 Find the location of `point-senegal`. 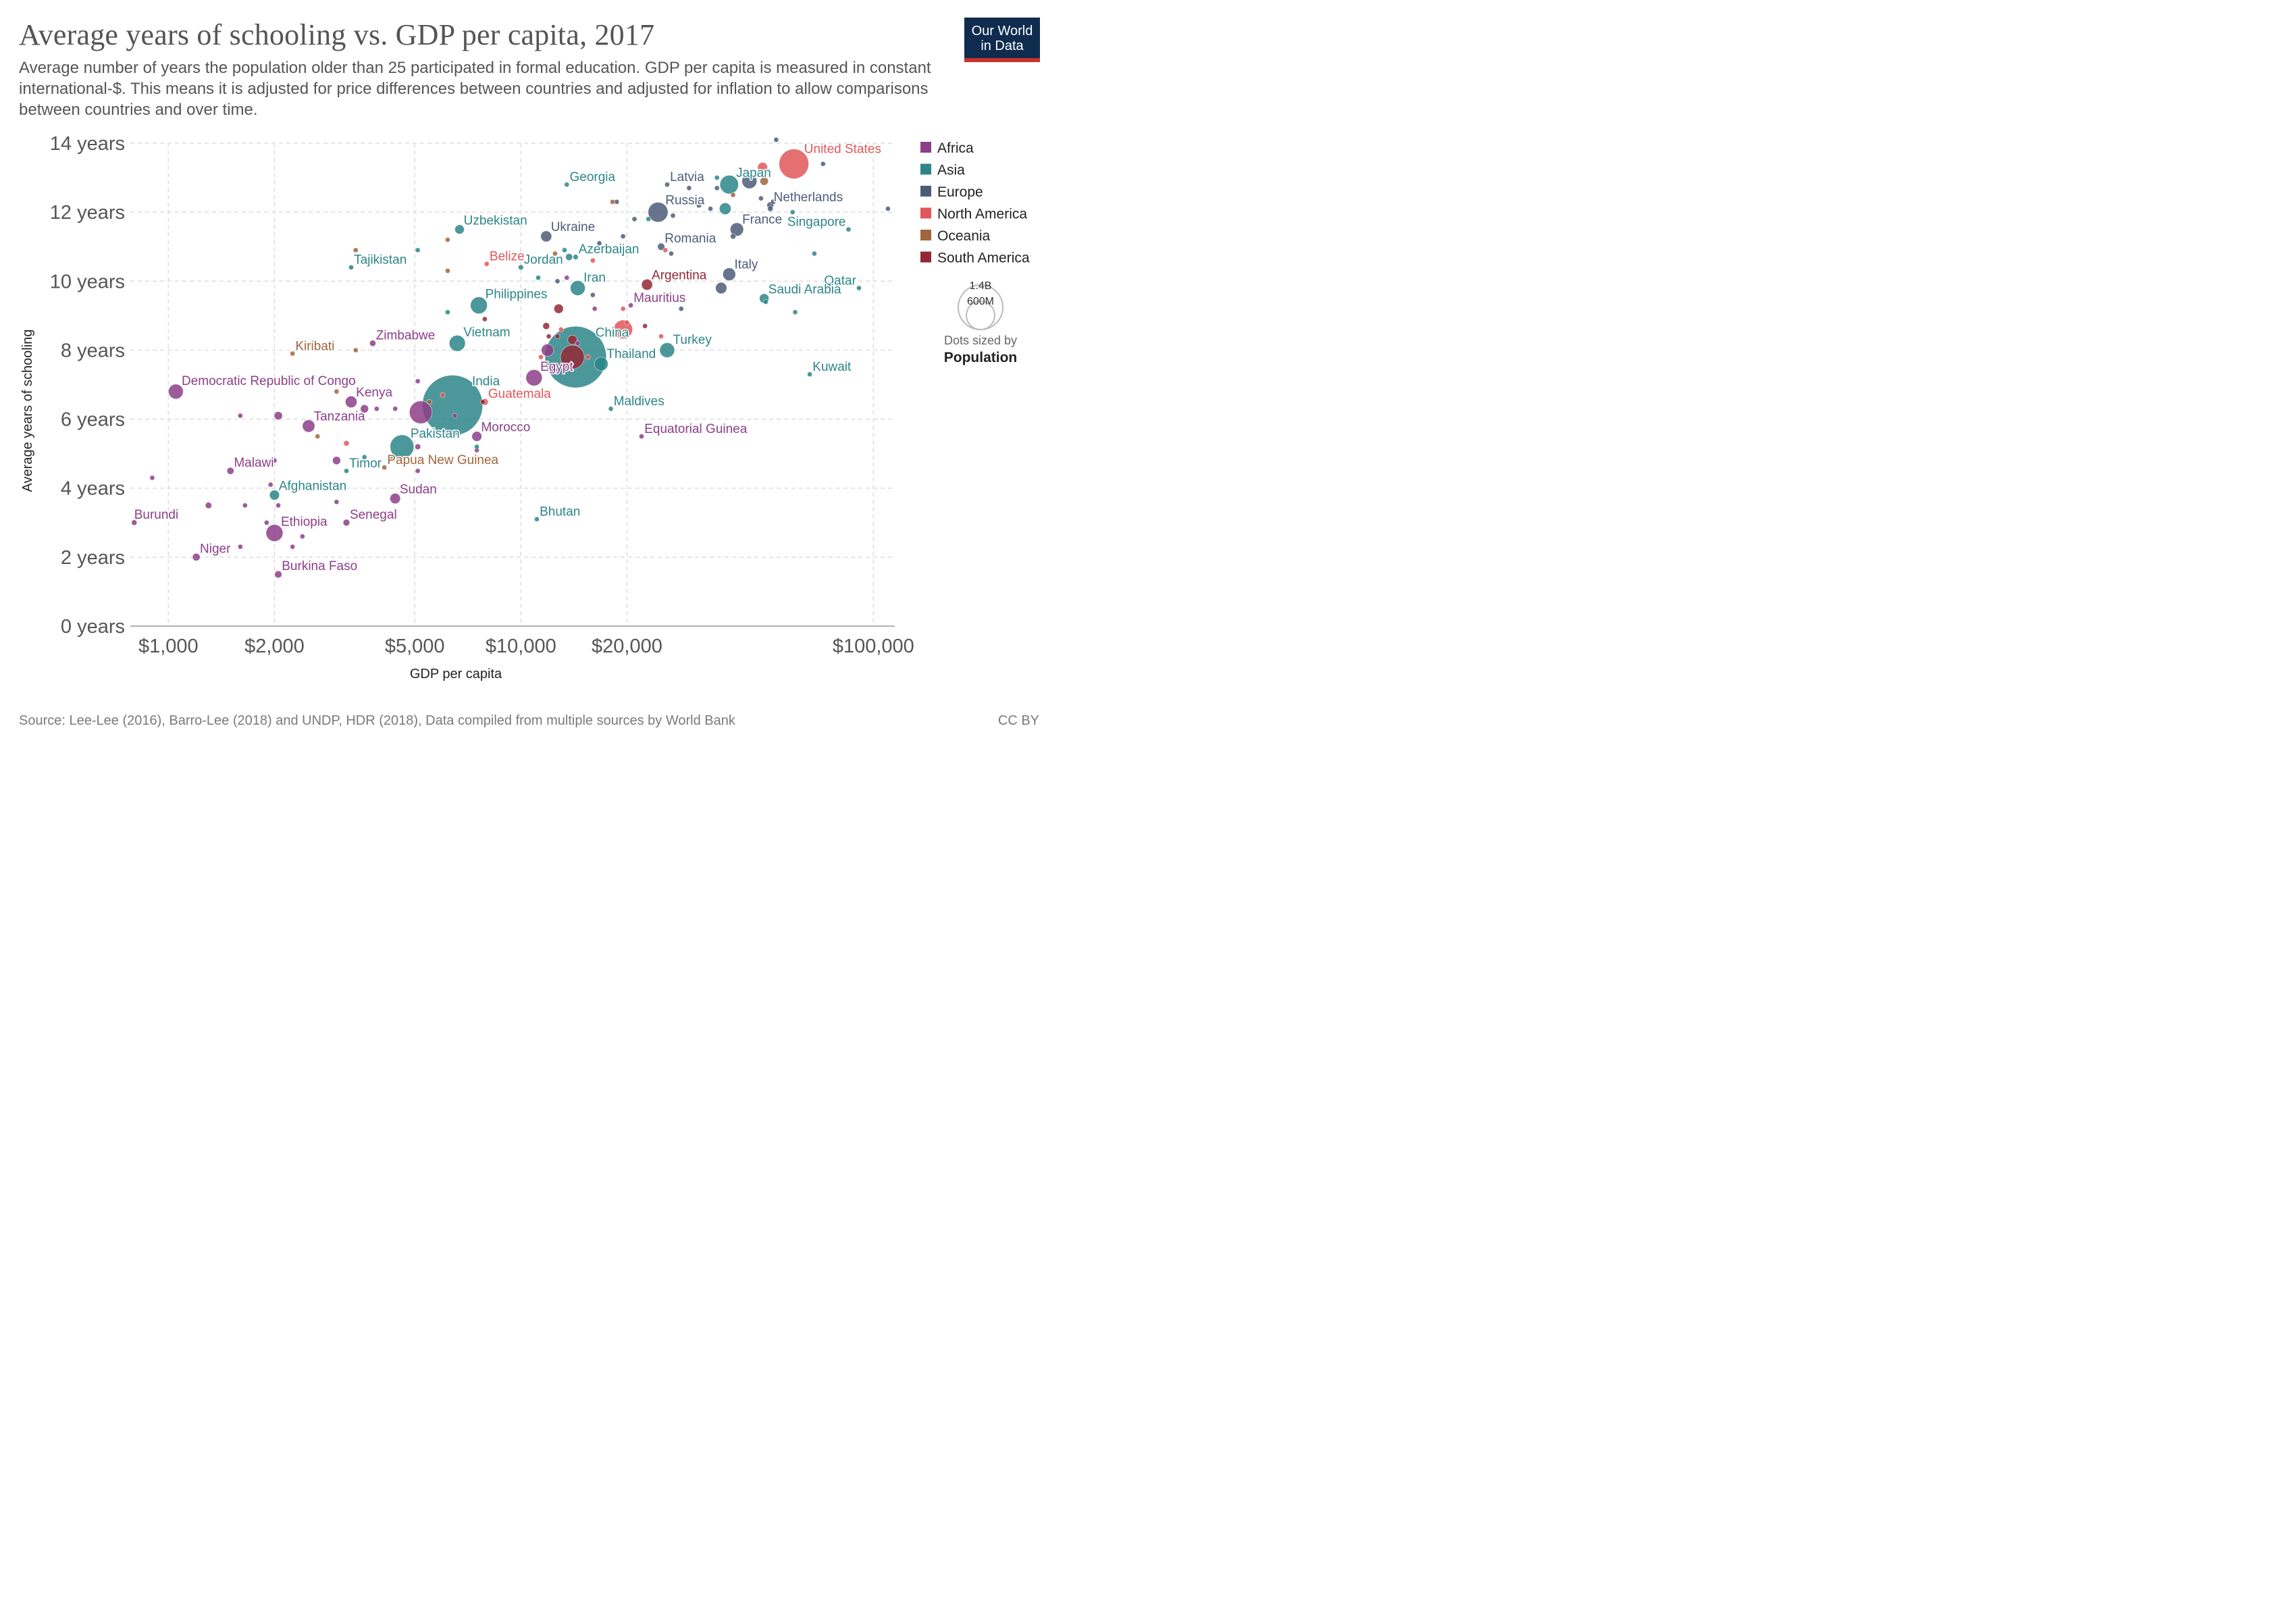

point-senegal is located at coordinates (346, 523).